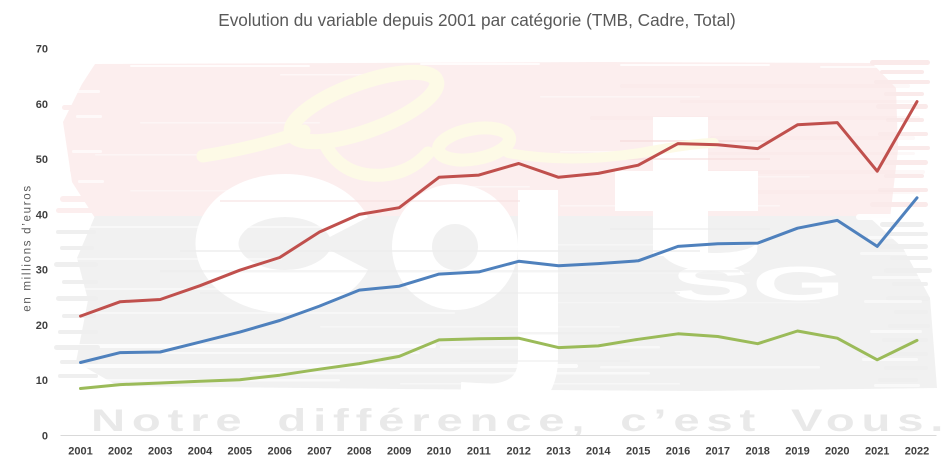 This screenshot has height=467, width=951. I want to click on svg-text: 2003, so click(160, 452).